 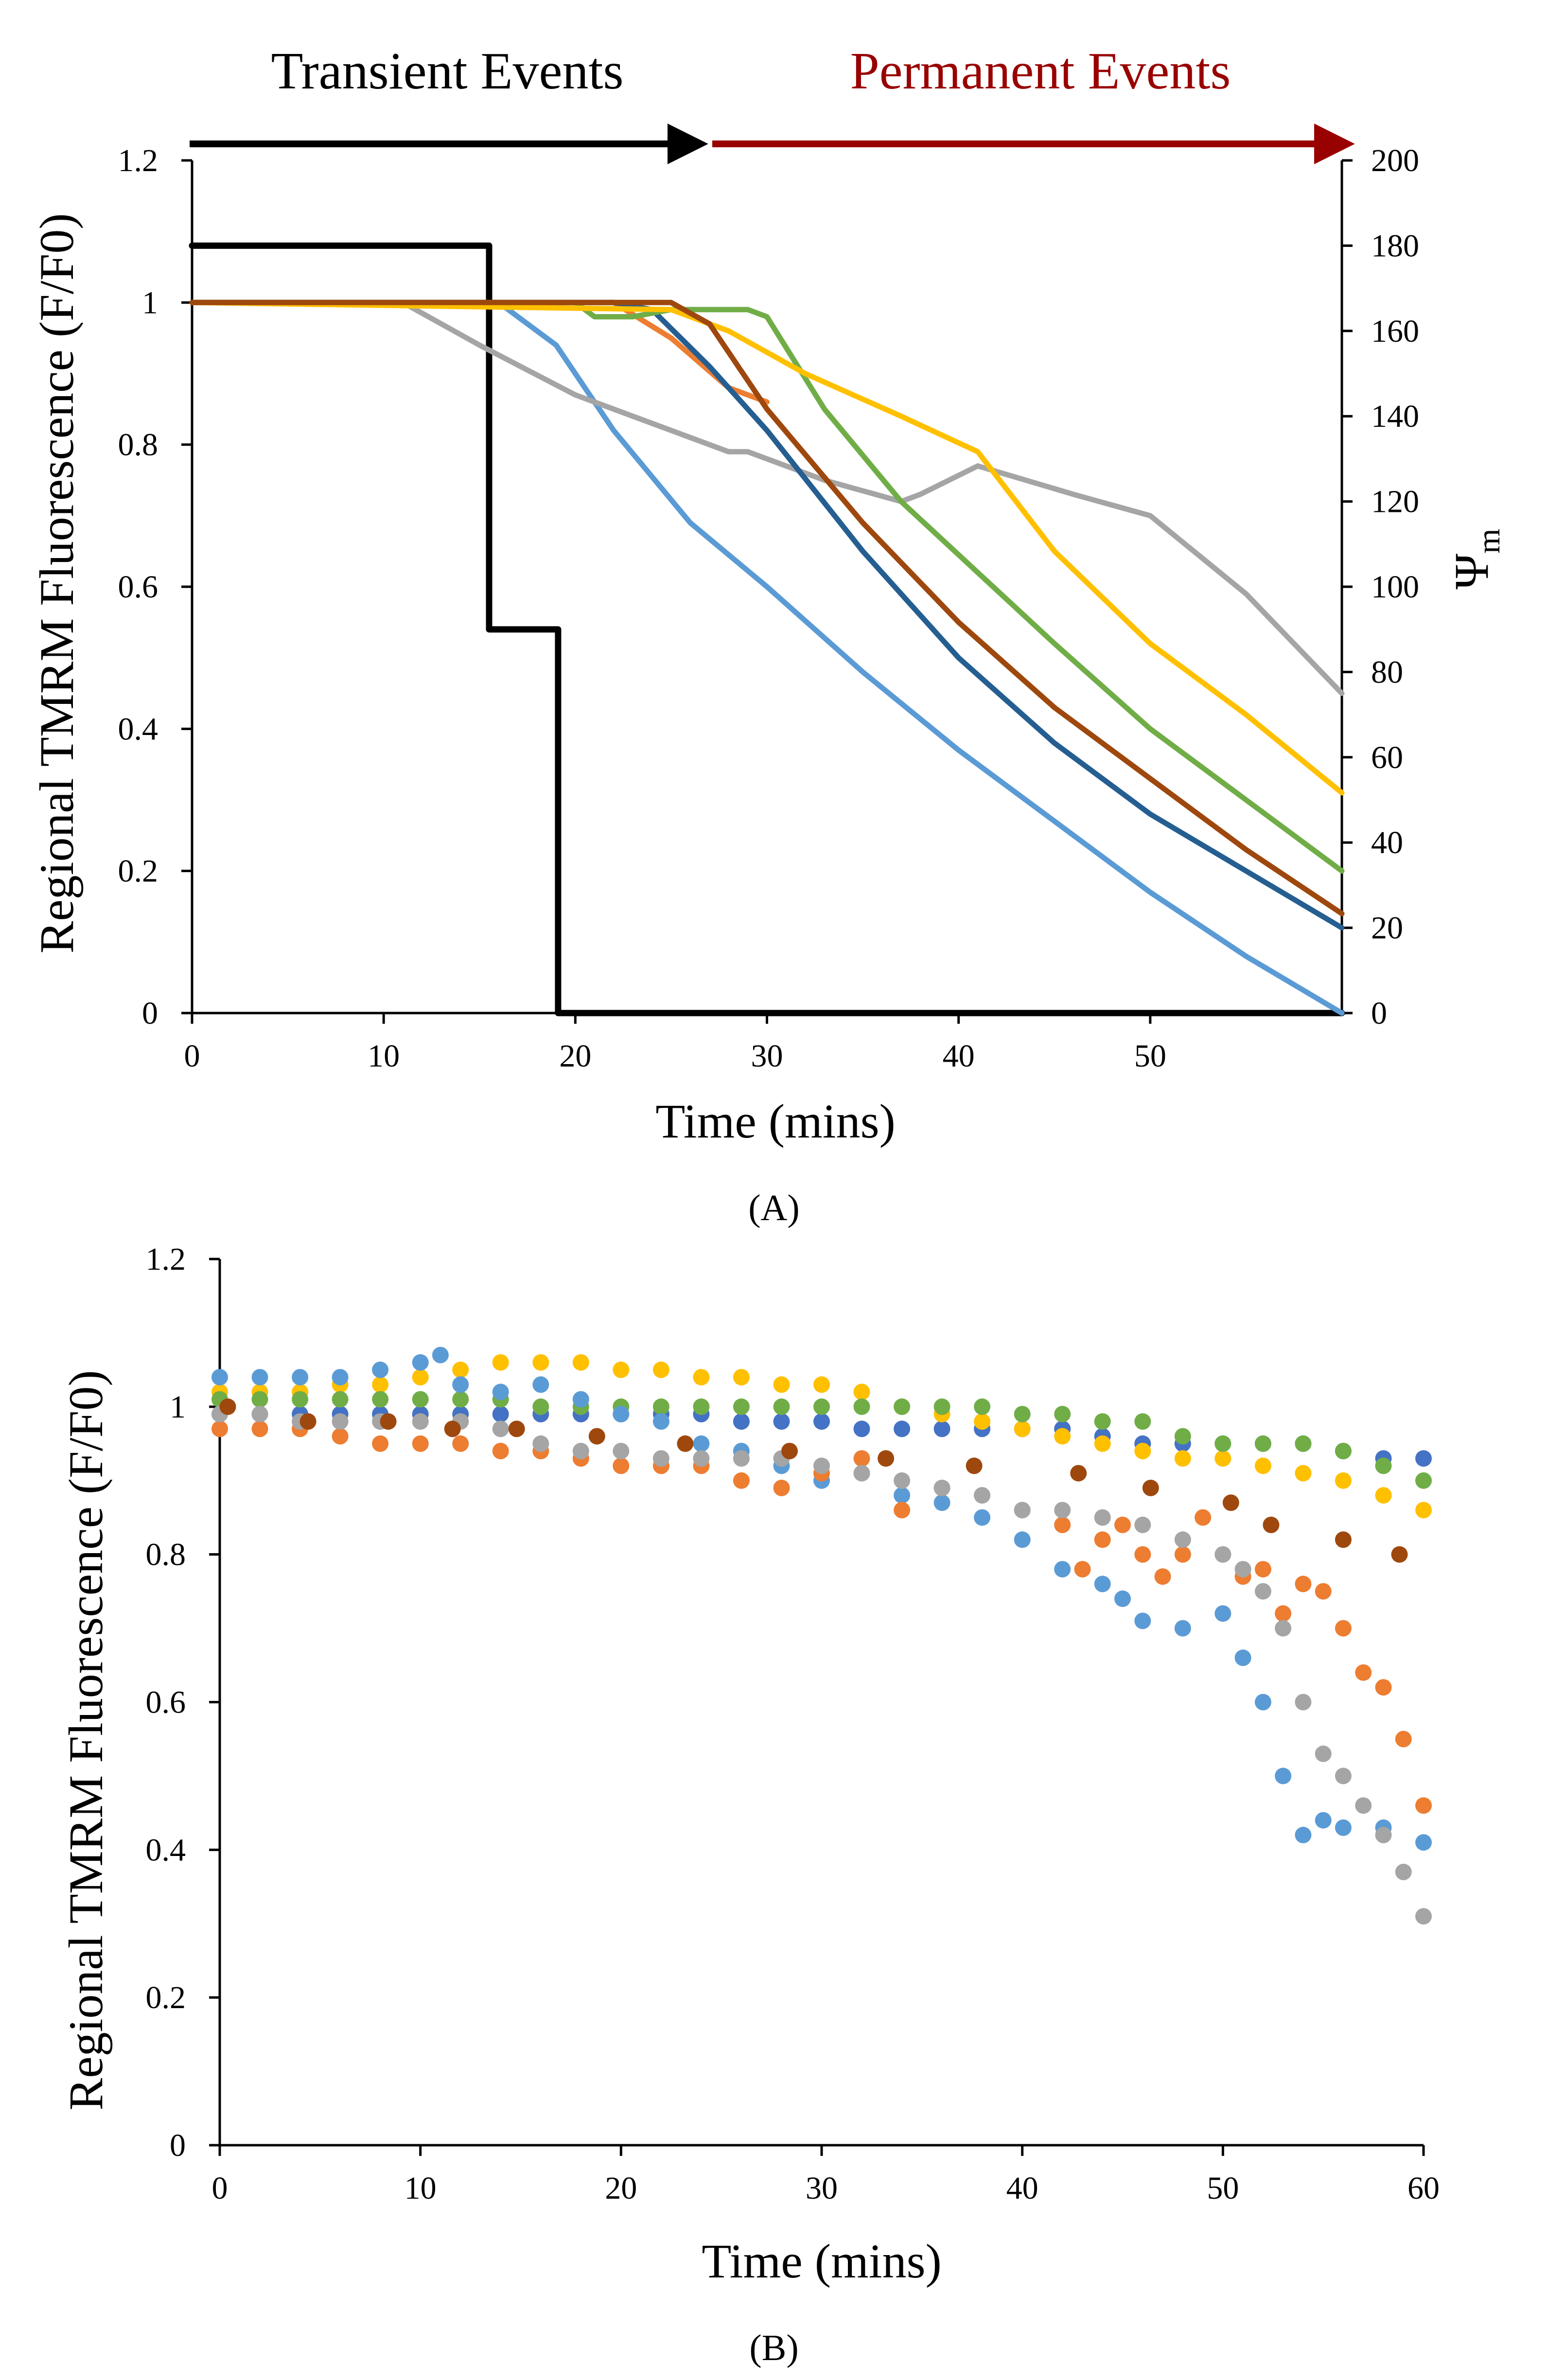 What do you see at coordinates (138, 587) in the screenshot?
I see `y-tick-label: 0.6` at bounding box center [138, 587].